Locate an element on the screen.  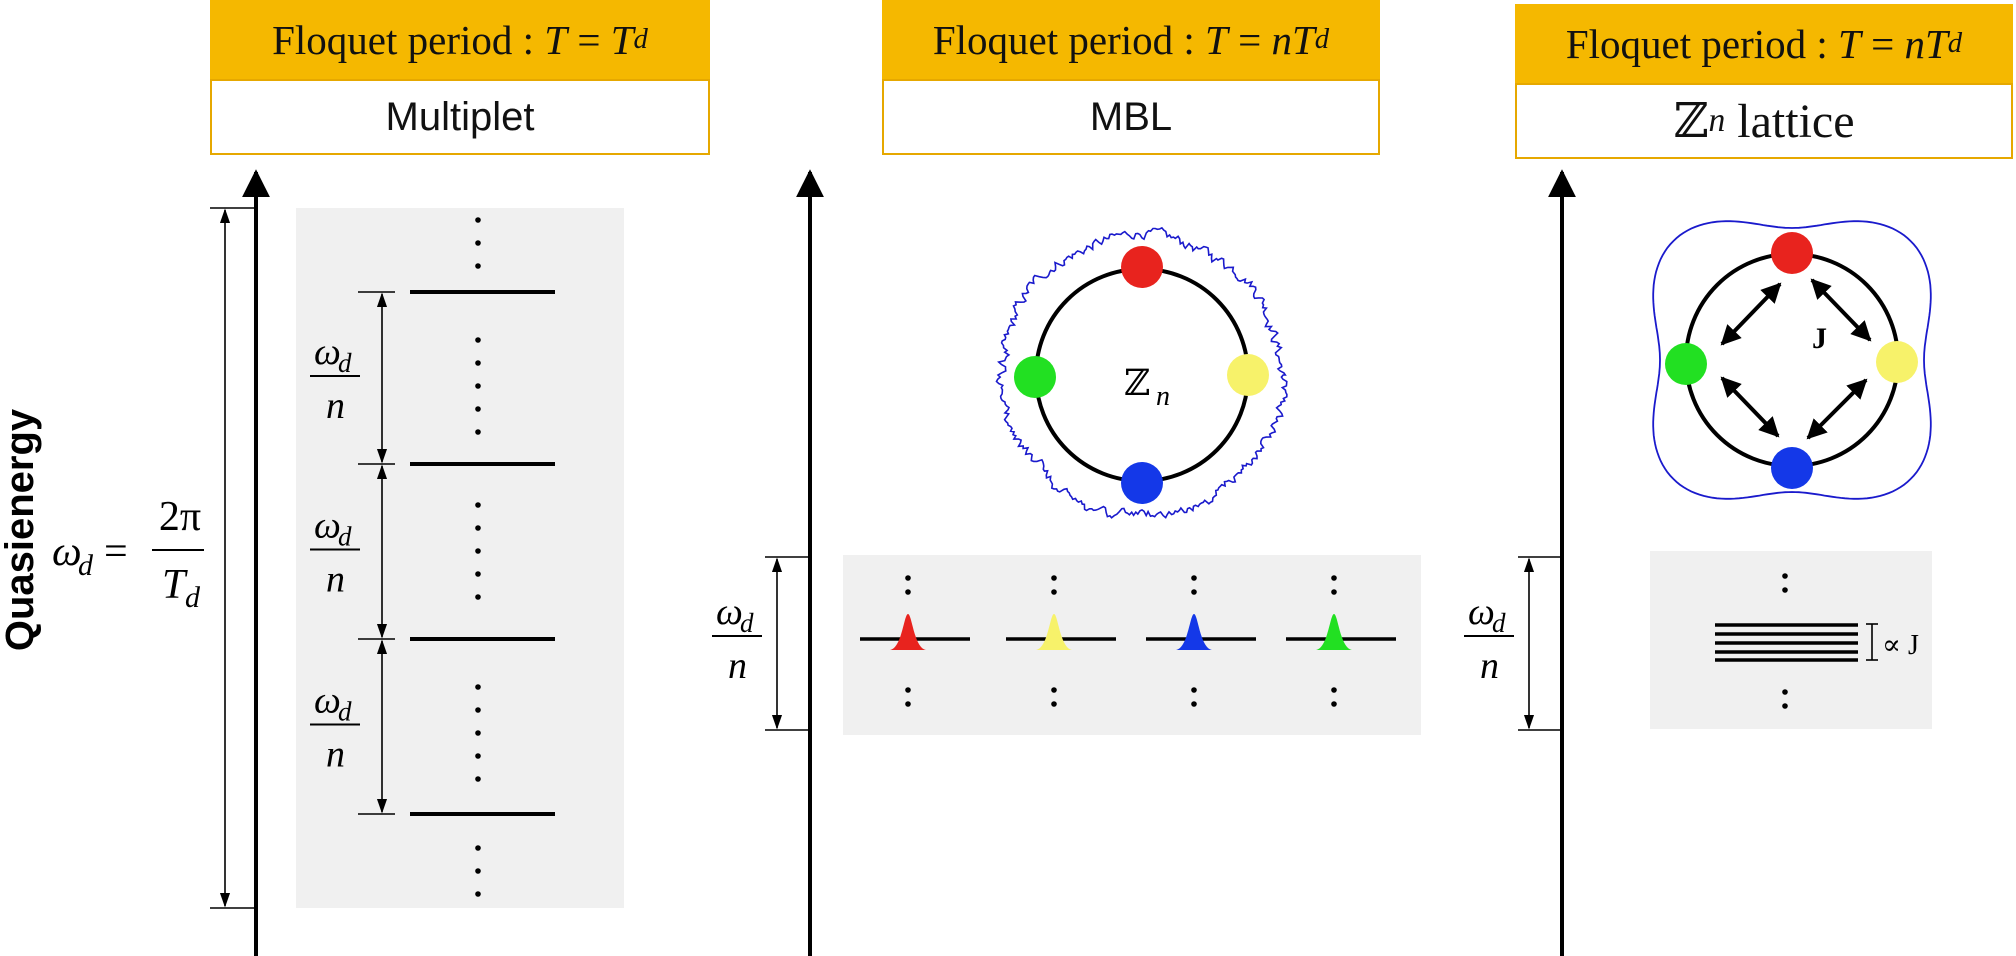
formula-T: T is located at coordinates (175, 585).